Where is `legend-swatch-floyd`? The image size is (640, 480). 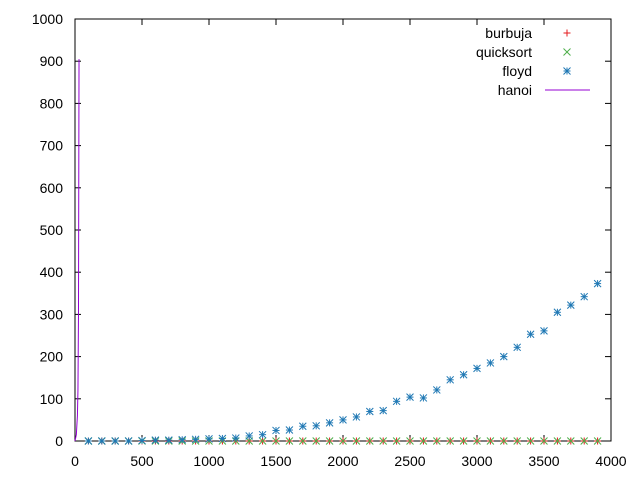 legend-swatch-floyd is located at coordinates (567, 71).